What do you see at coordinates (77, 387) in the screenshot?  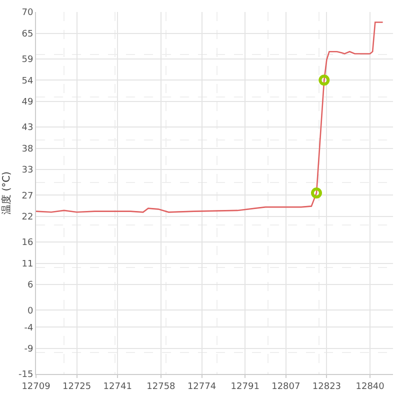 I see `x-tick-label: 12725` at bounding box center [77, 387].